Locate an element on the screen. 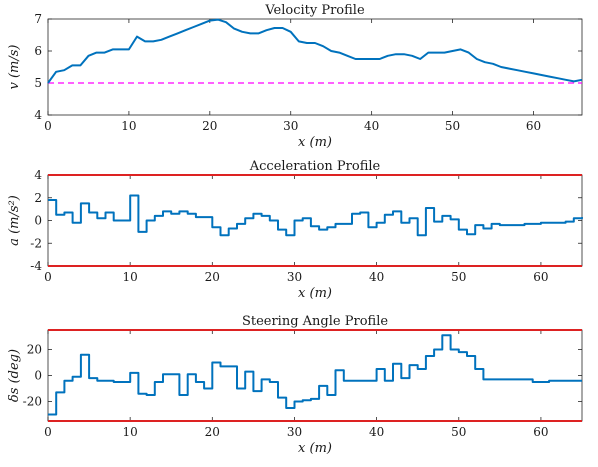 This screenshot has width=598, height=467. chart-title: Velocity Profile is located at coordinates (314, 10).